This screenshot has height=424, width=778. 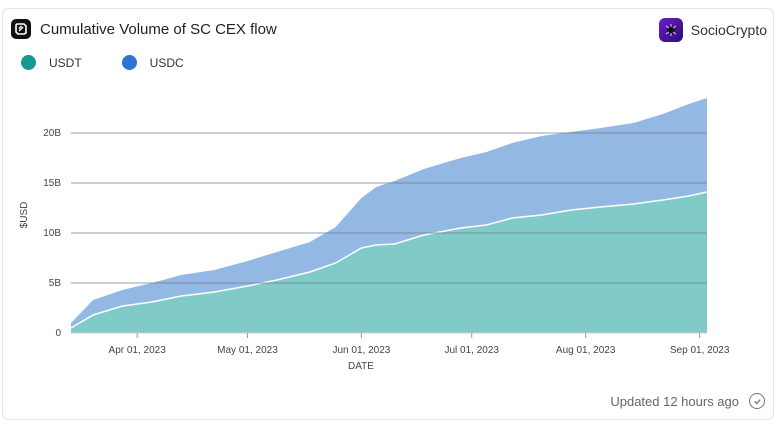 What do you see at coordinates (52, 183) in the screenshot?
I see `y-tick-label: 15B` at bounding box center [52, 183].